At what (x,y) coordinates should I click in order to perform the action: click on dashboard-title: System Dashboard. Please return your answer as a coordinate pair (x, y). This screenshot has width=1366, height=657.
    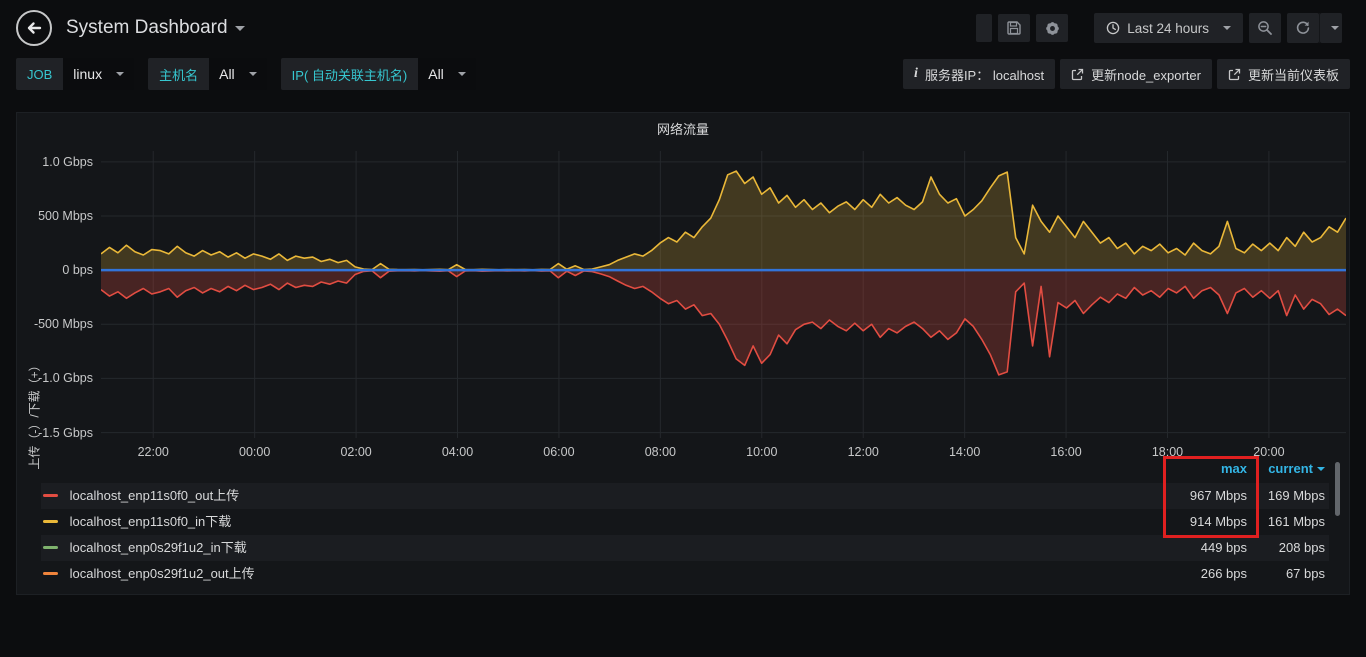
    Looking at the image, I should click on (155, 28).